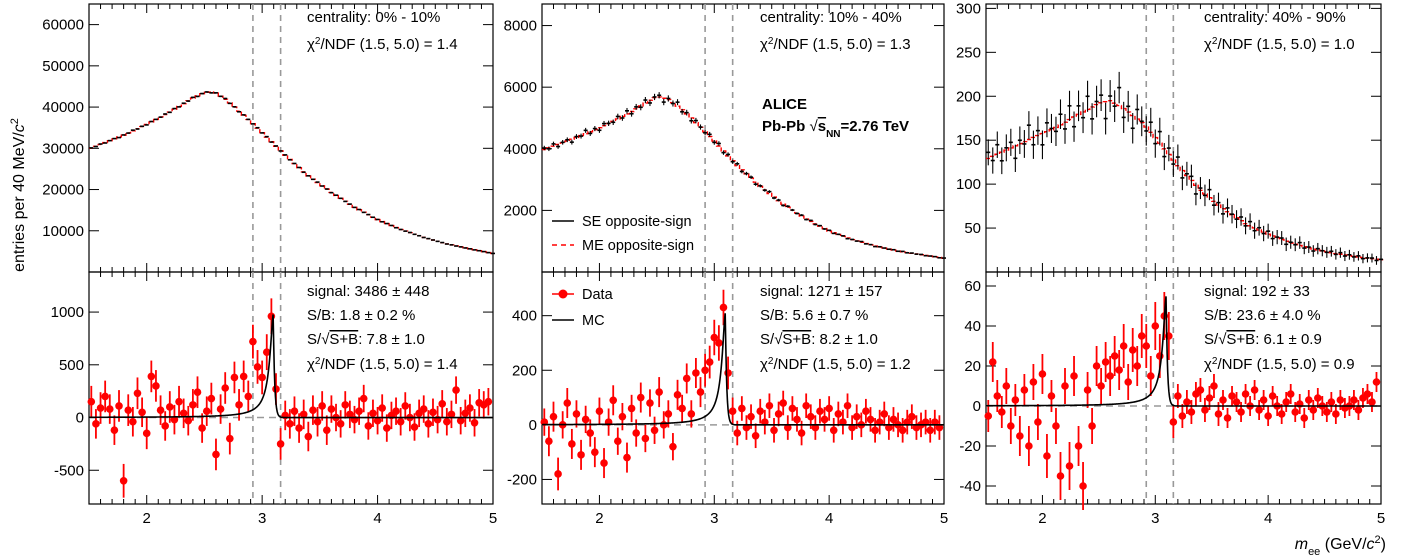 The width and height of the screenshot is (1406, 557). I want to click on y-tick-label: -20, so click(970, 446).